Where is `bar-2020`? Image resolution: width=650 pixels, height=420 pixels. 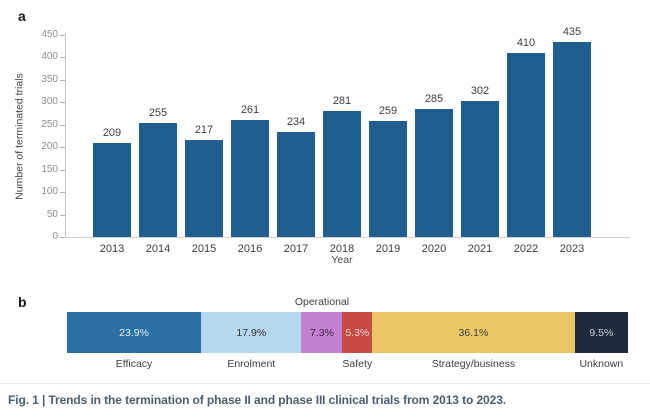 bar-2020 is located at coordinates (434, 173).